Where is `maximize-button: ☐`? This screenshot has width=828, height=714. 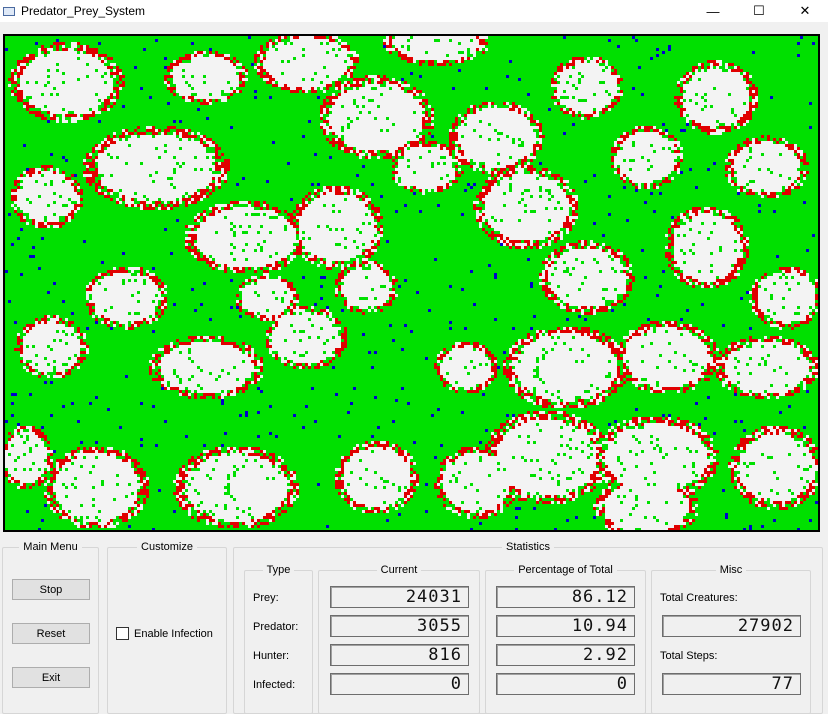 maximize-button: ☐ is located at coordinates (759, 10).